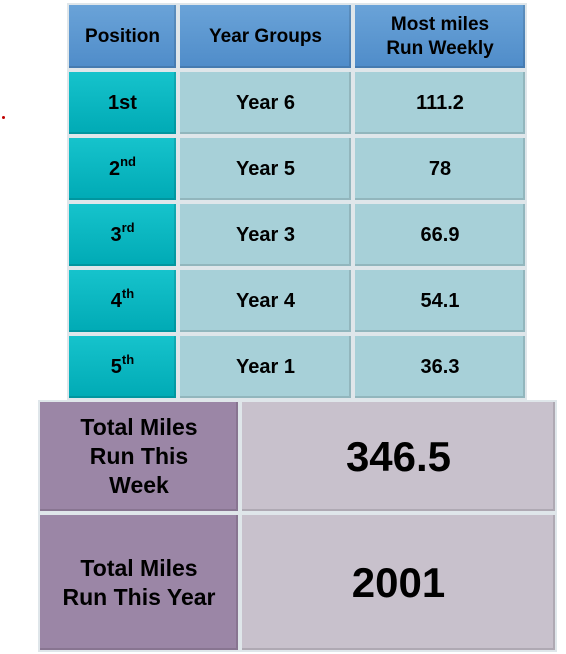 Image resolution: width=566 pixels, height=654 pixels. I want to click on line: Position, so click(122, 37).